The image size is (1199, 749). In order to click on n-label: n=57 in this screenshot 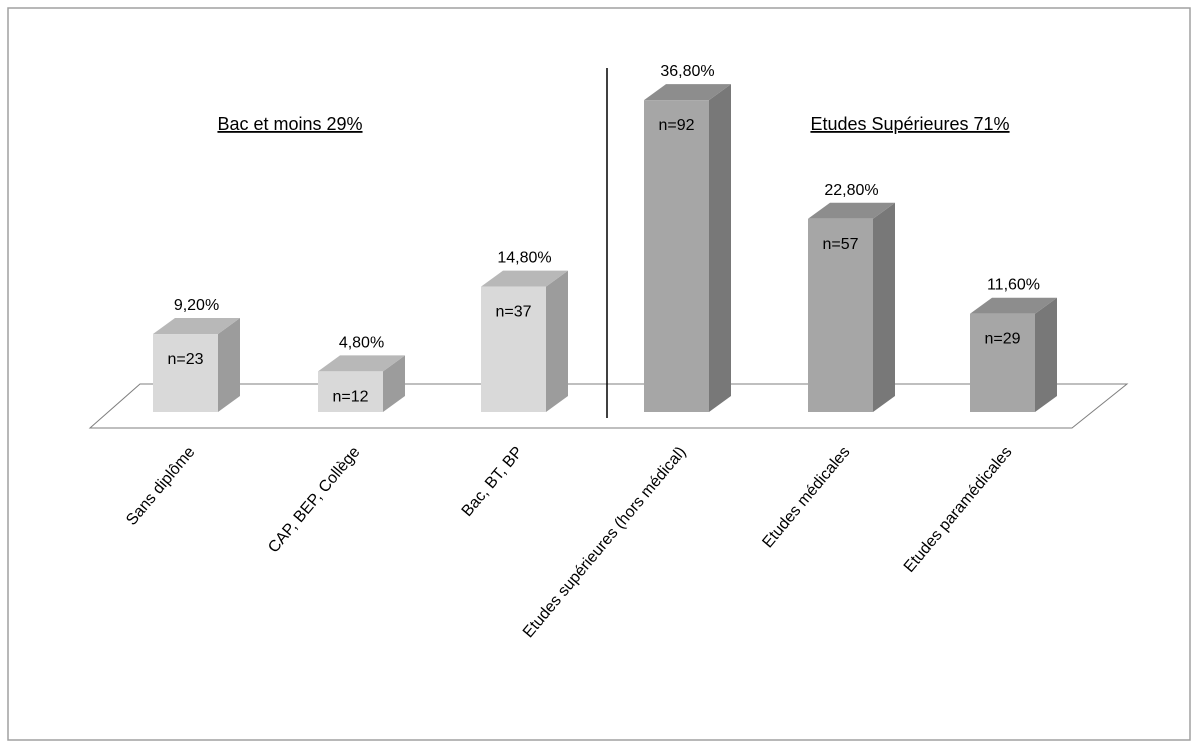, I will do `click(840, 244)`.